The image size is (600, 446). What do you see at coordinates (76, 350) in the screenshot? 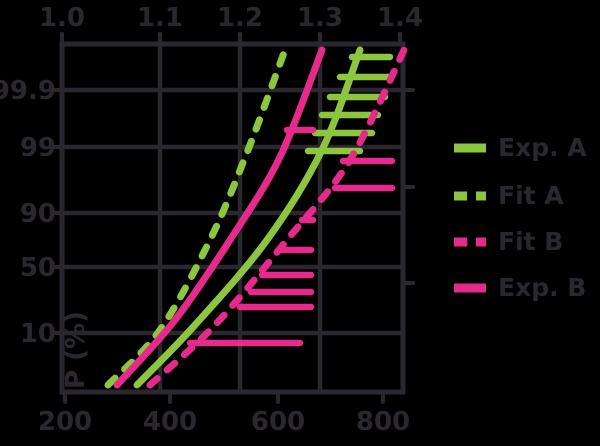
I see `y-axis-title: P (%)` at bounding box center [76, 350].